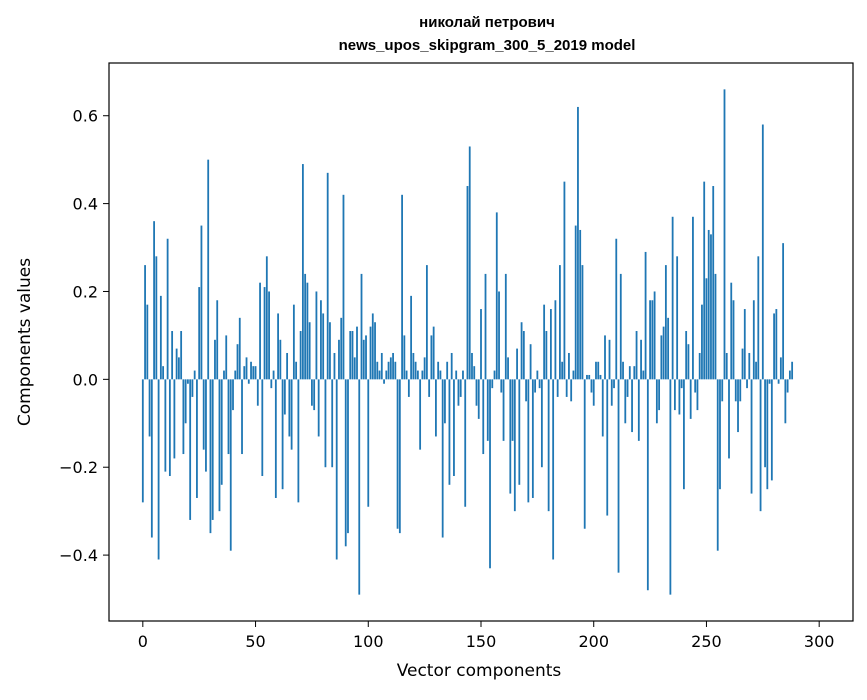 The image size is (867, 700). Describe the element at coordinates (255, 641) in the screenshot. I see `x-tick-label: 50` at that location.